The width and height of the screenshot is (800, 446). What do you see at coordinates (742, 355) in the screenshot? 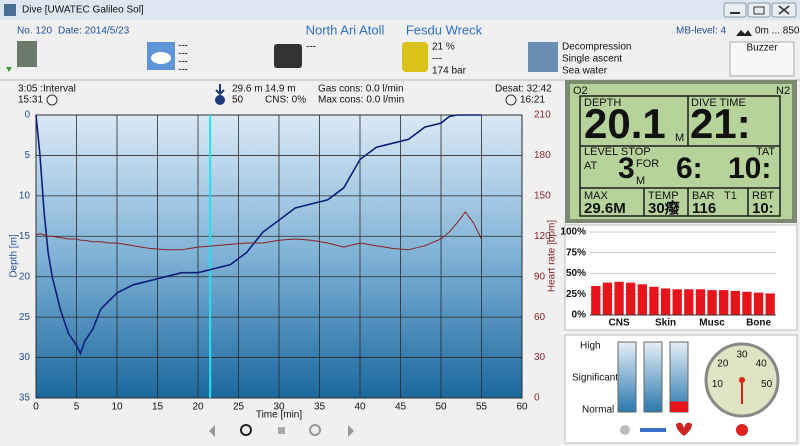
I see `dial-tick-label: 30` at bounding box center [742, 355].